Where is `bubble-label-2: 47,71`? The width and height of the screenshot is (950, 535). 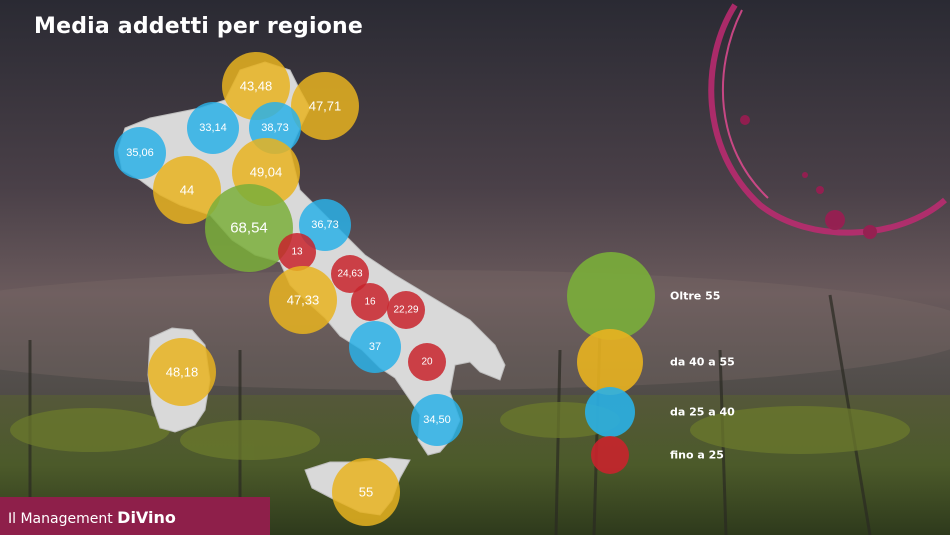
bubble-label-2: 47,71 is located at coordinates (325, 106).